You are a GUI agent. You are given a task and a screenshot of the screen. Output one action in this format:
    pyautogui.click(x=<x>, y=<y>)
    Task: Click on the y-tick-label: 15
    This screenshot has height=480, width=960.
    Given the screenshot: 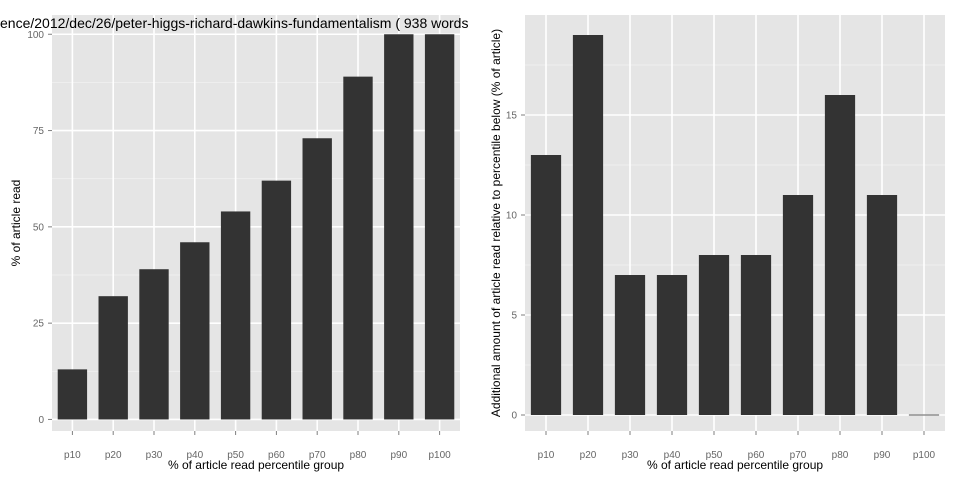 What is the action you would take?
    pyautogui.click(x=512, y=116)
    